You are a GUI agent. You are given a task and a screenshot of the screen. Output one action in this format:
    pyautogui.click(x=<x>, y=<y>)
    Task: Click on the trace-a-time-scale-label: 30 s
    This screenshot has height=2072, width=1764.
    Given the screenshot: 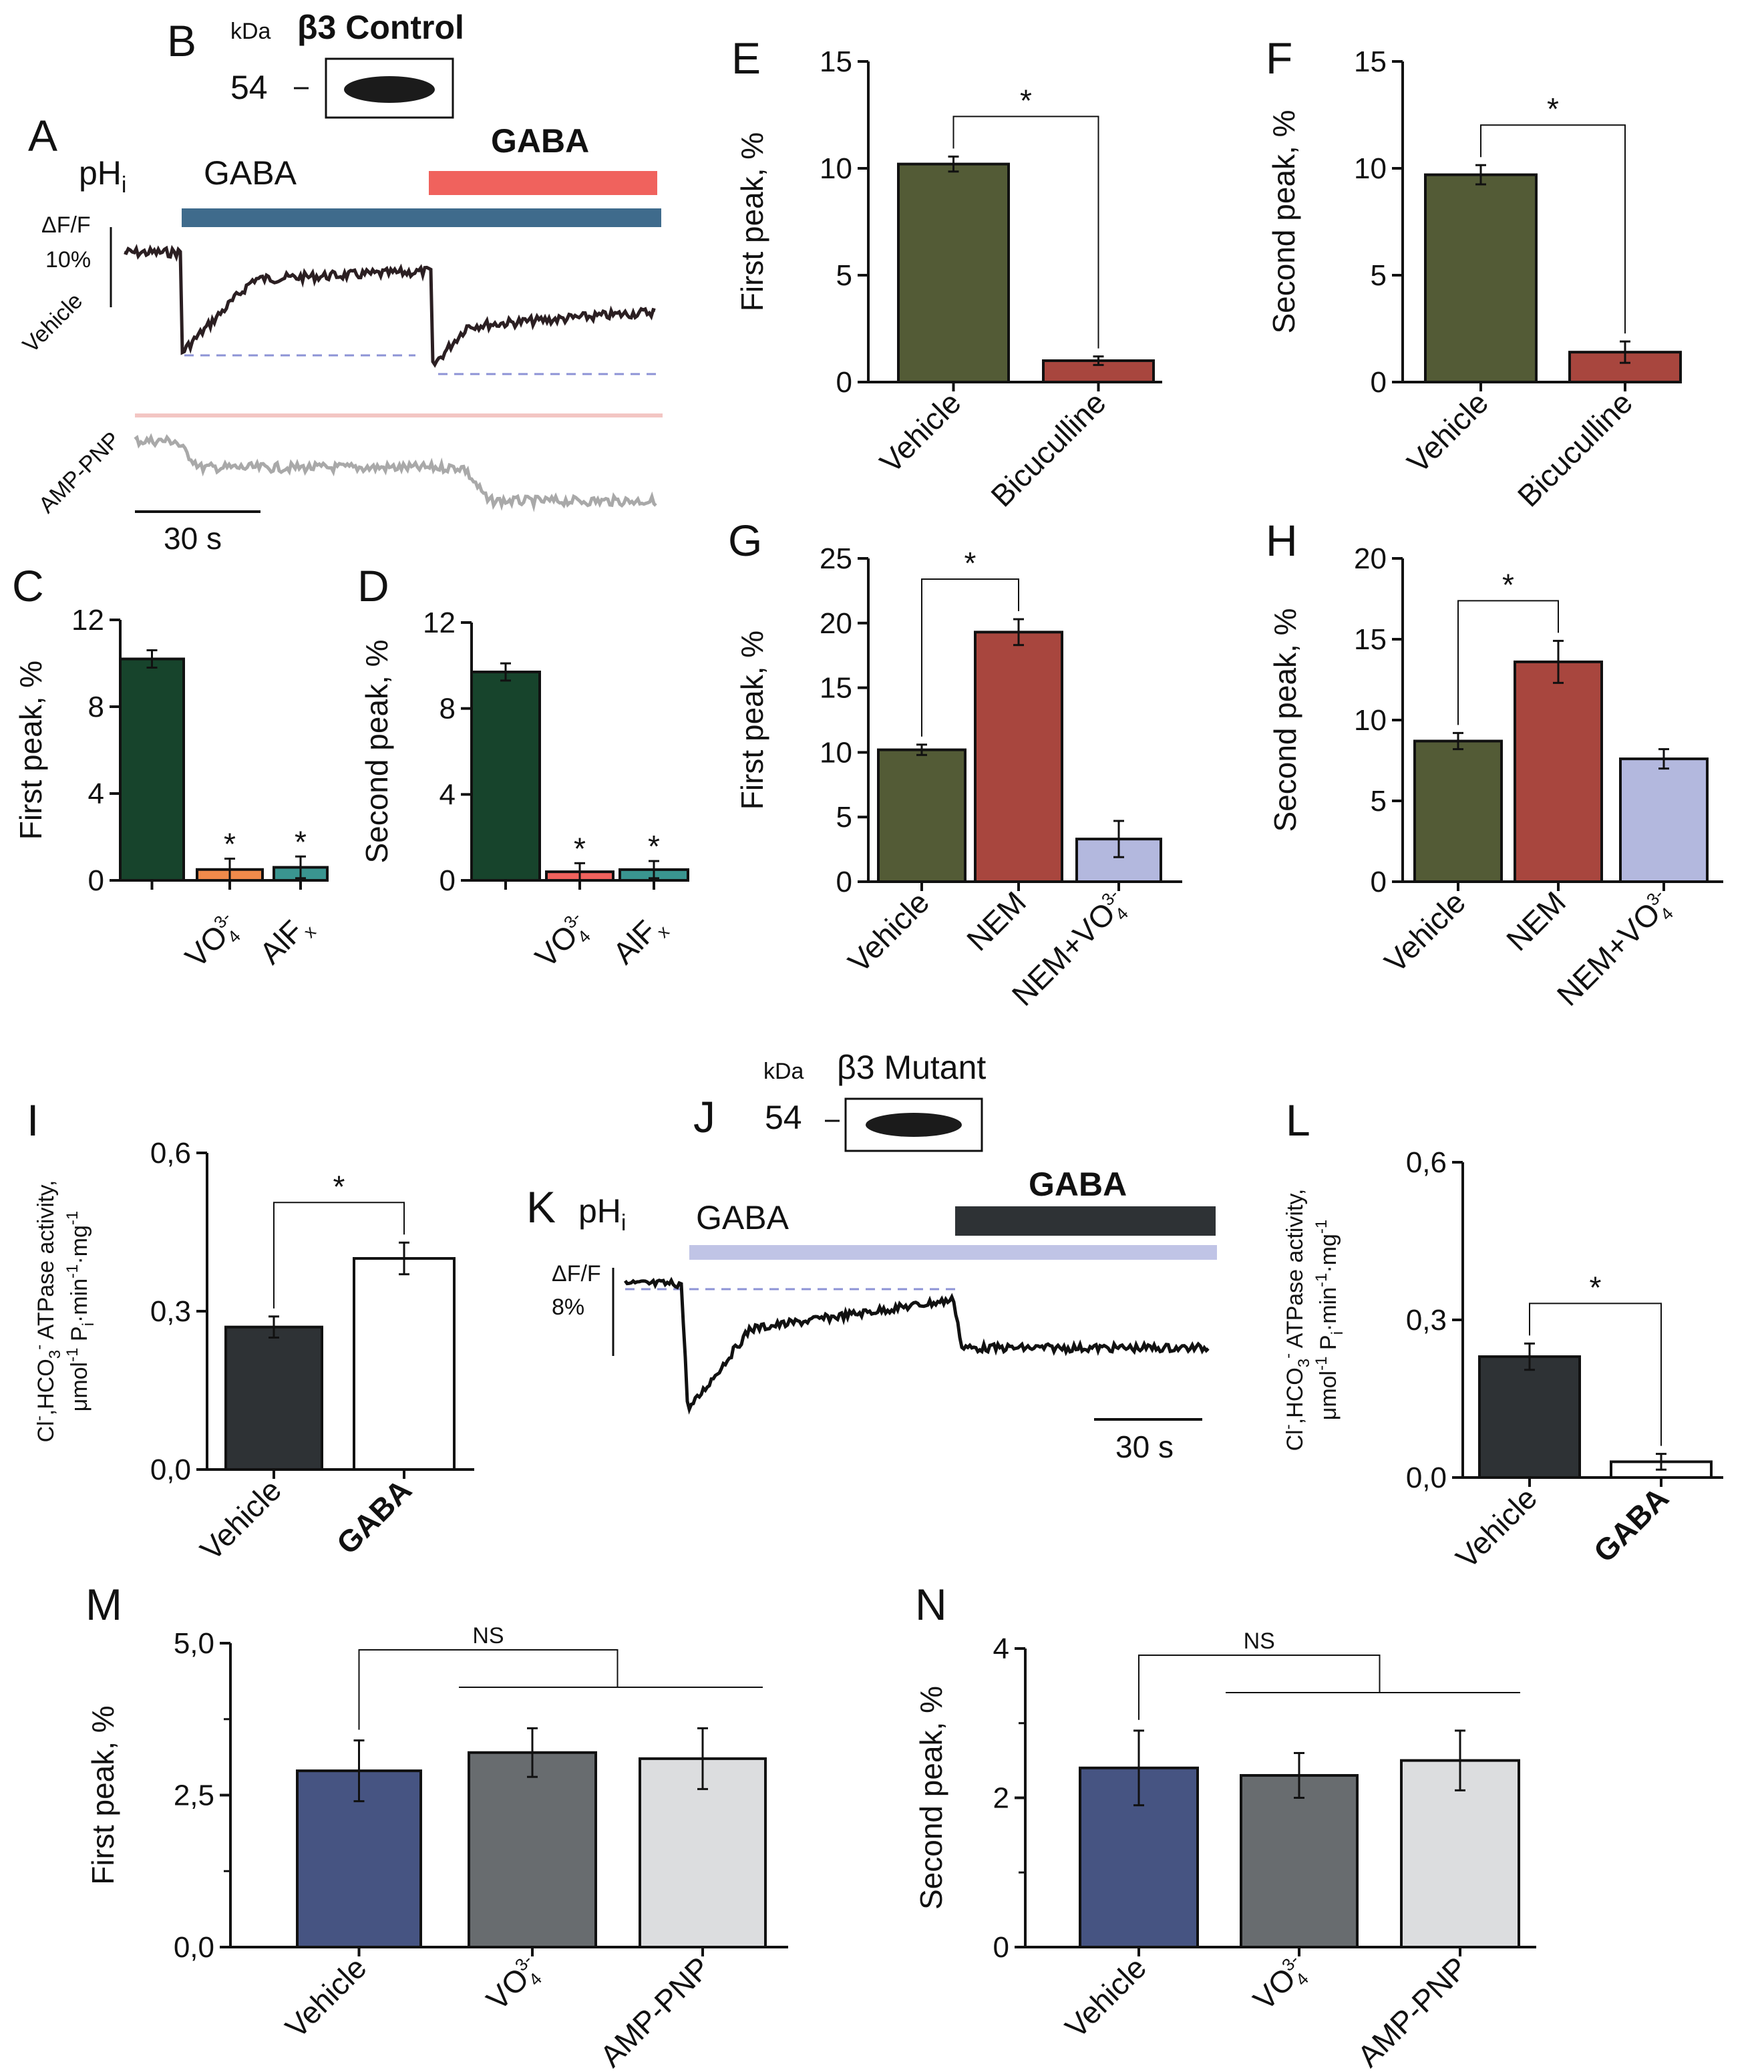 What is the action you would take?
    pyautogui.click(x=193, y=538)
    